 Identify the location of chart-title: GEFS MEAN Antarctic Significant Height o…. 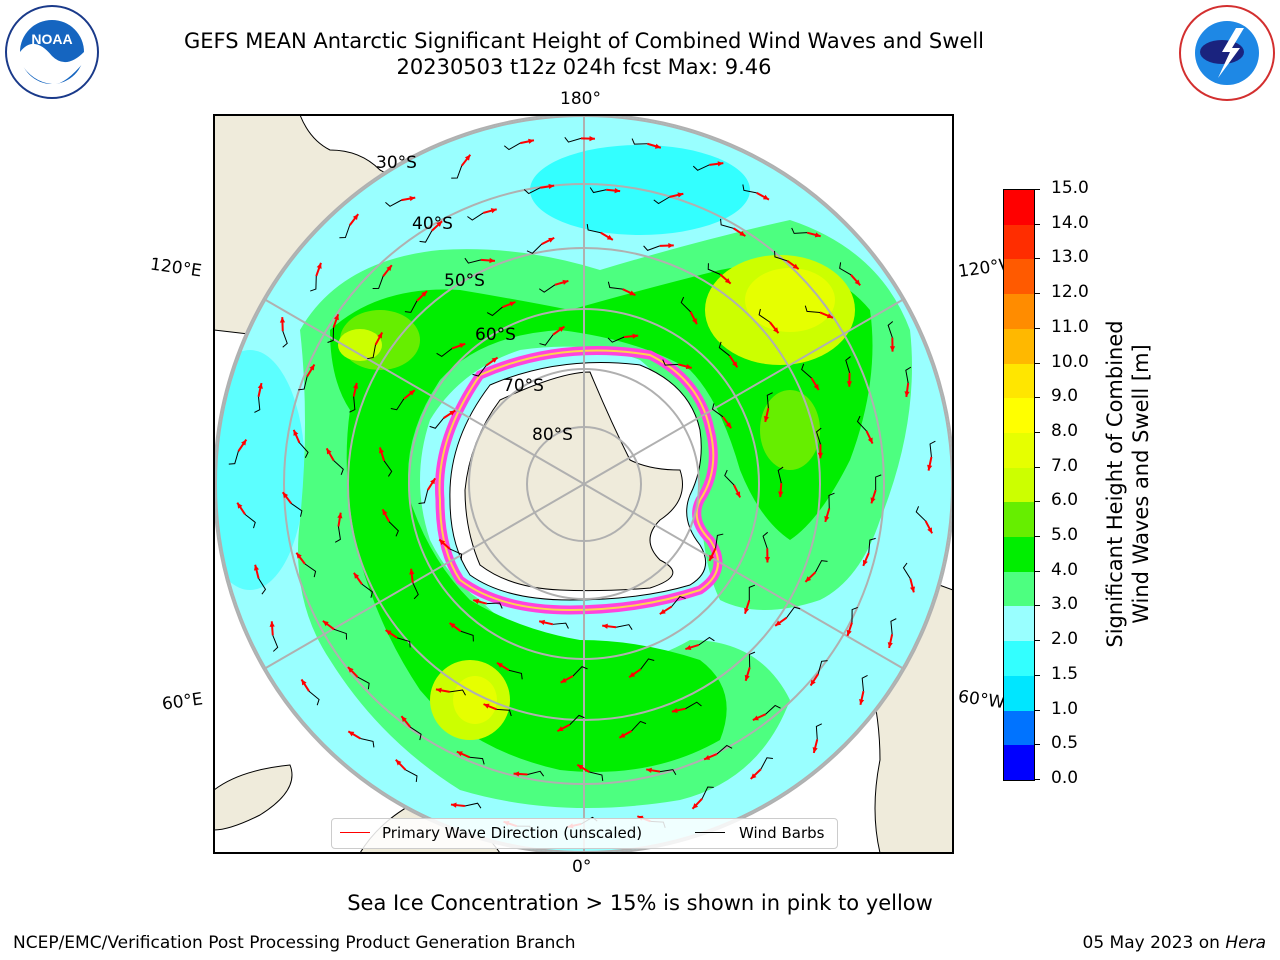
(584, 41).